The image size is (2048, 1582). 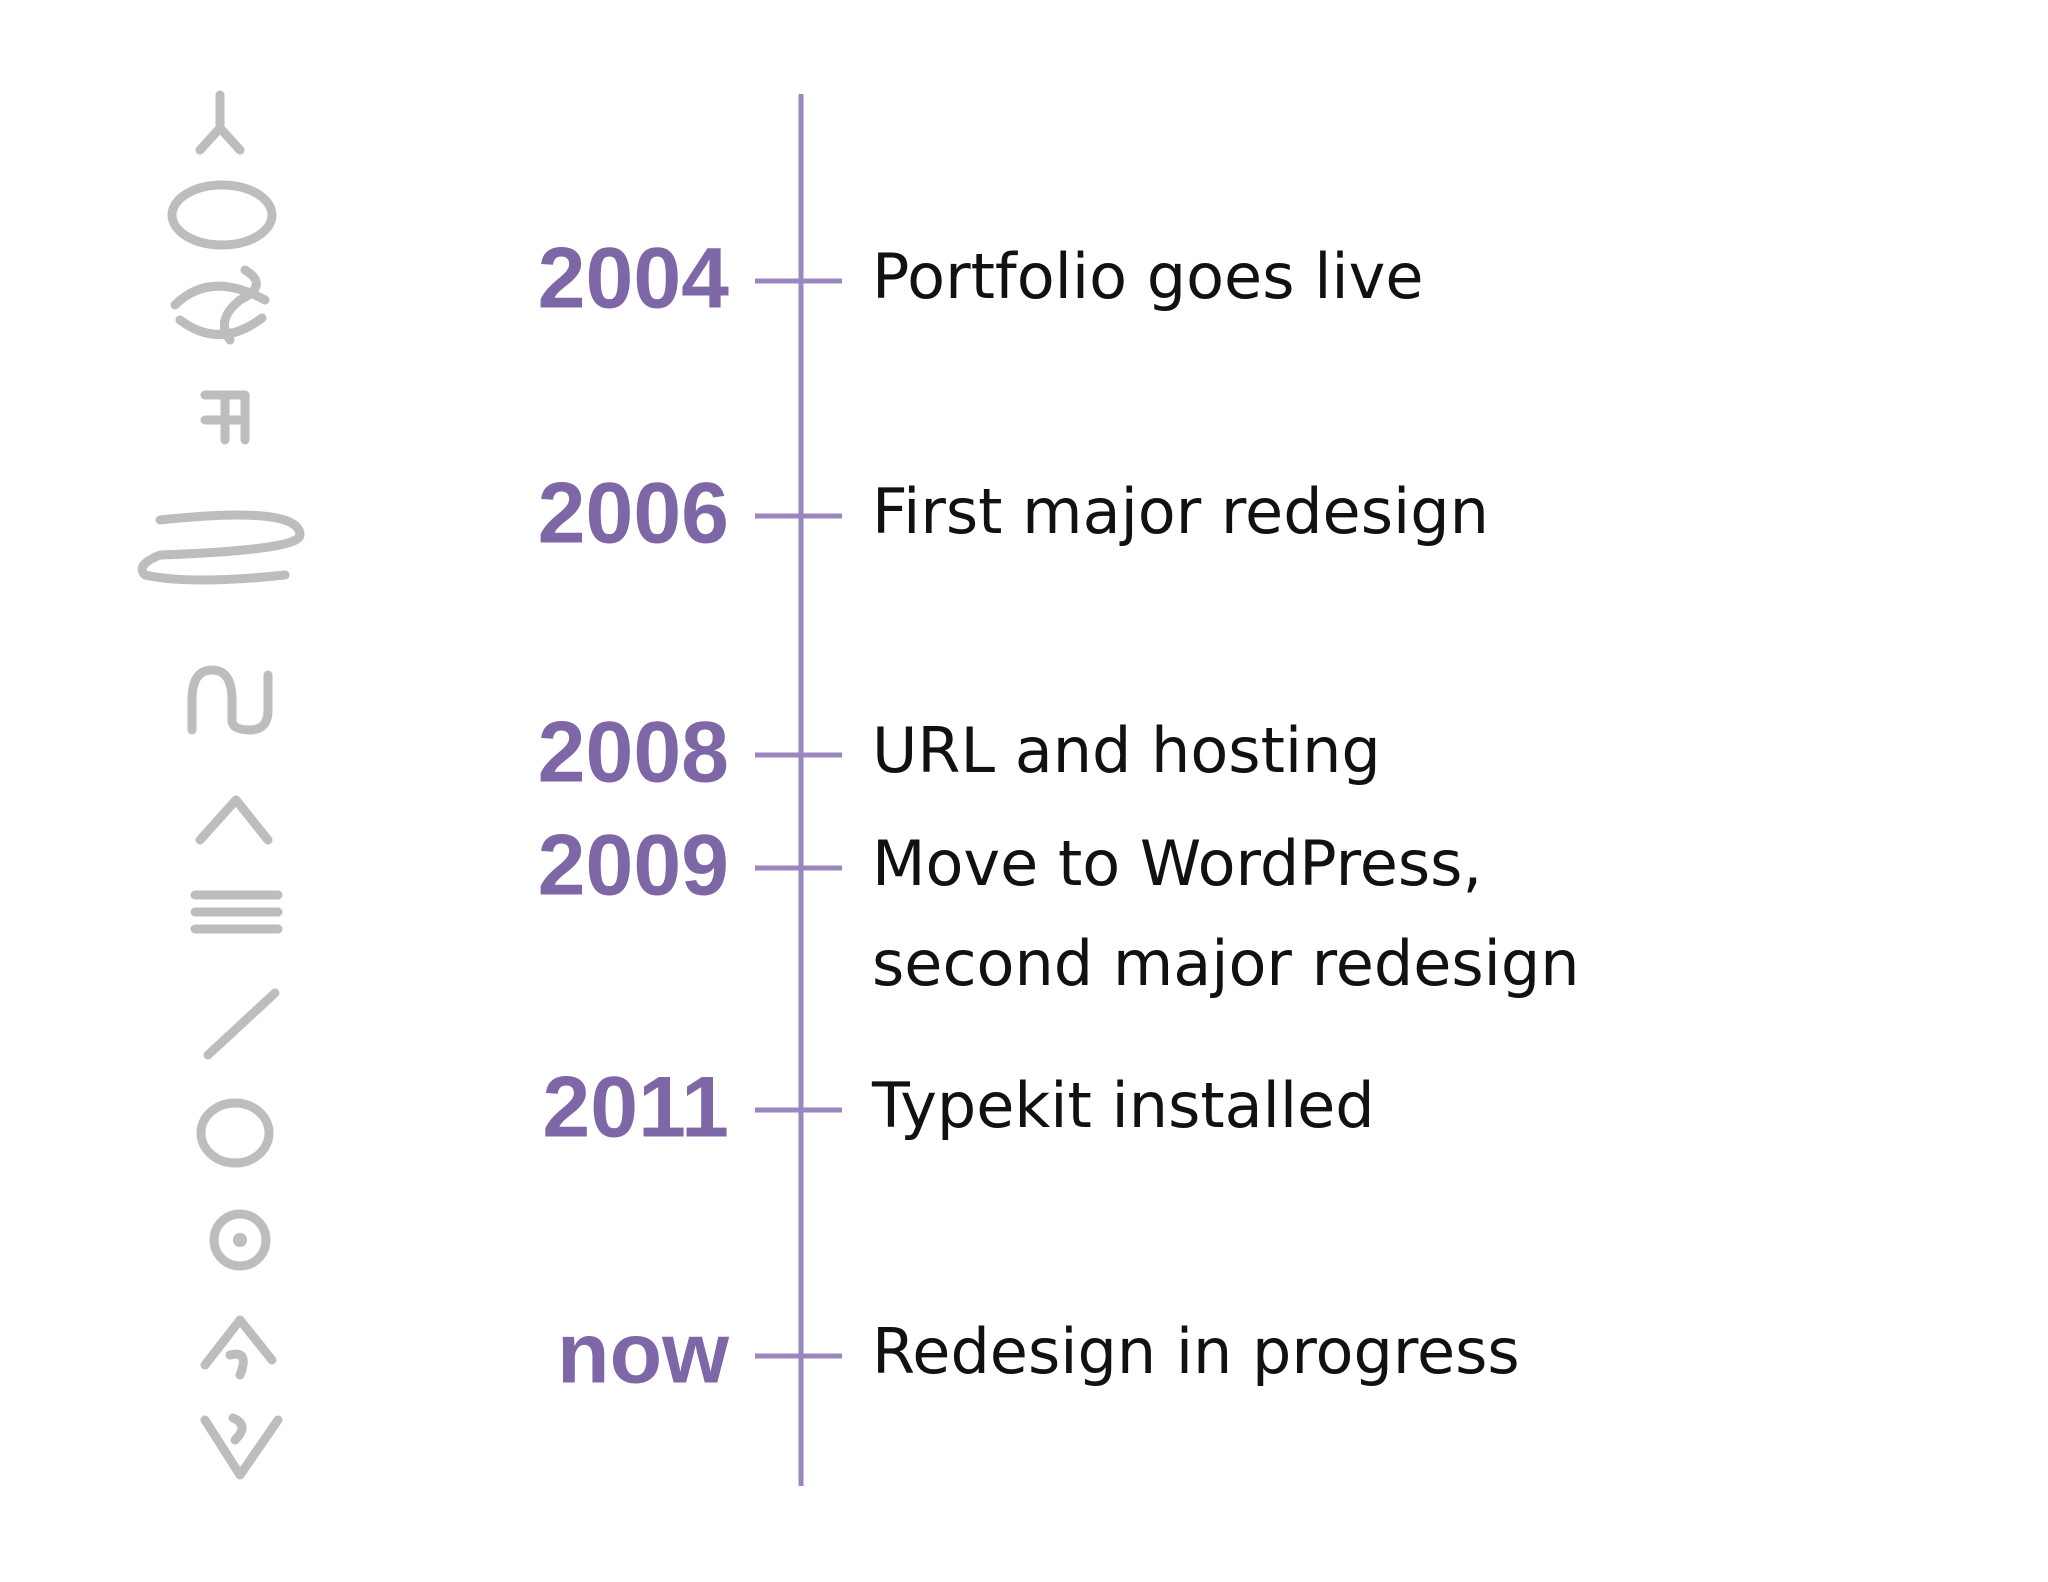 What do you see at coordinates (633, 866) in the screenshot?
I see `year: 2009` at bounding box center [633, 866].